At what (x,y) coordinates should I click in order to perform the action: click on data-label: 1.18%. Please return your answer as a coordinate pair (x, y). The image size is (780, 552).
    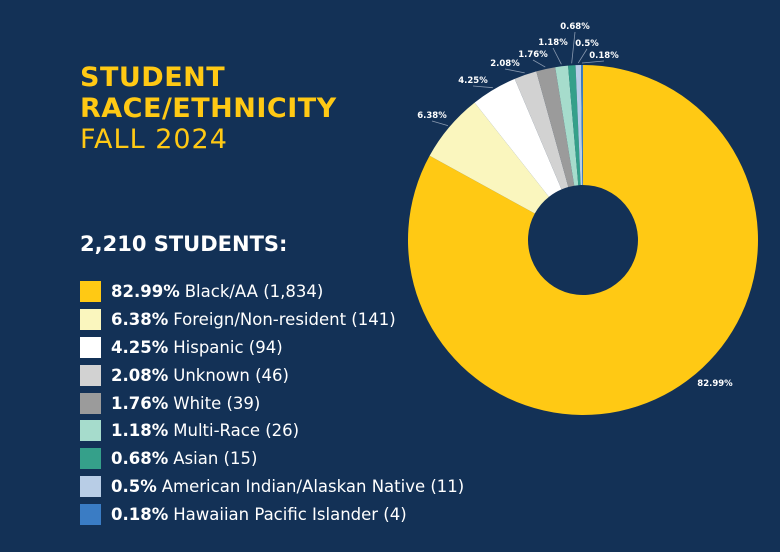
    Looking at the image, I should click on (553, 43).